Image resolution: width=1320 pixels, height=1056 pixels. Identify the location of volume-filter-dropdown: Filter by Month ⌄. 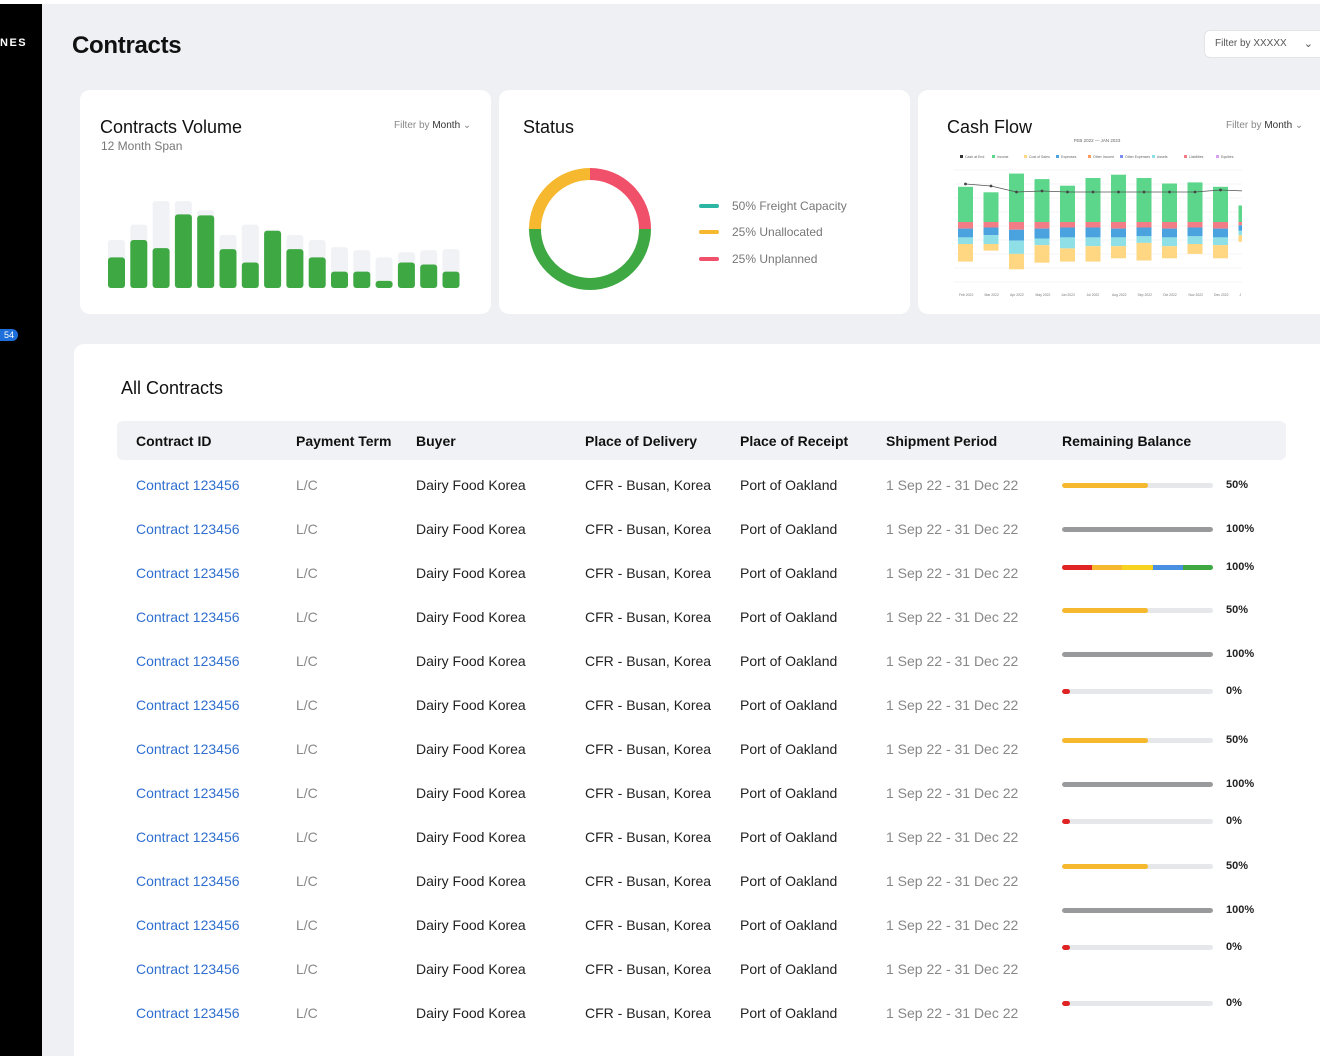
(432, 125).